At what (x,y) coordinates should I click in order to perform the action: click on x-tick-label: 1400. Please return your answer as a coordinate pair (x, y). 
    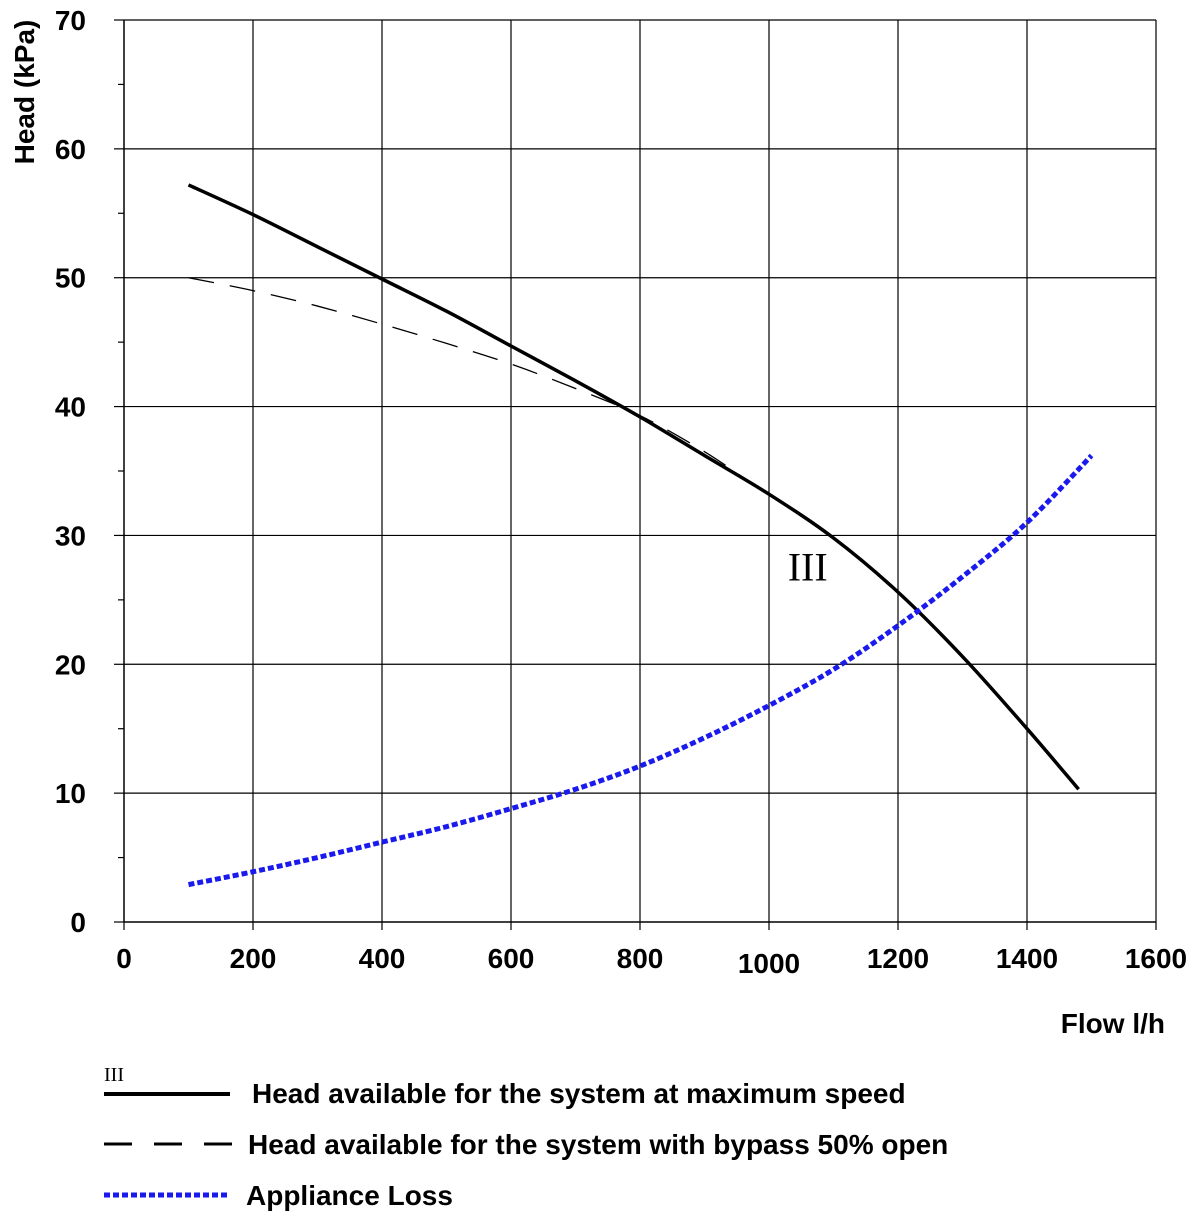
    Looking at the image, I should click on (1027, 958).